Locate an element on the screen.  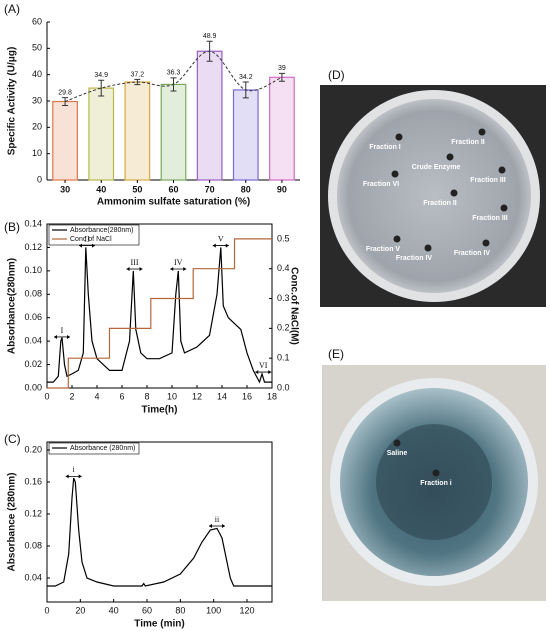
y-tick-label: 0.10 is located at coordinates (33, 270).